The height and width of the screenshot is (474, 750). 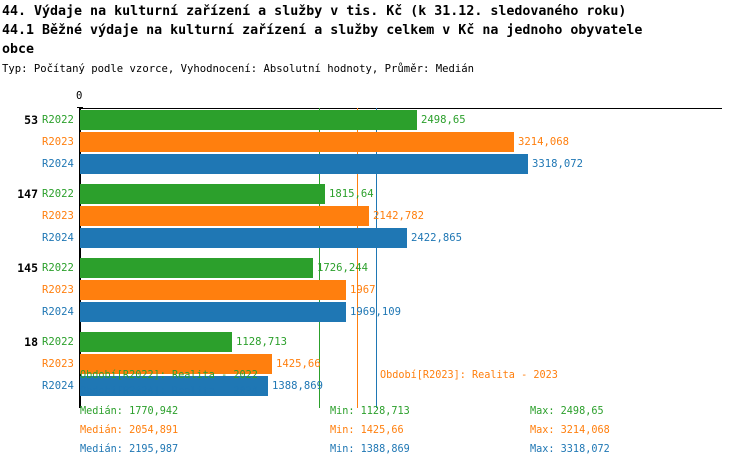 What do you see at coordinates (18, 49) in the screenshot?
I see `page-title-line-3: obce` at bounding box center [18, 49].